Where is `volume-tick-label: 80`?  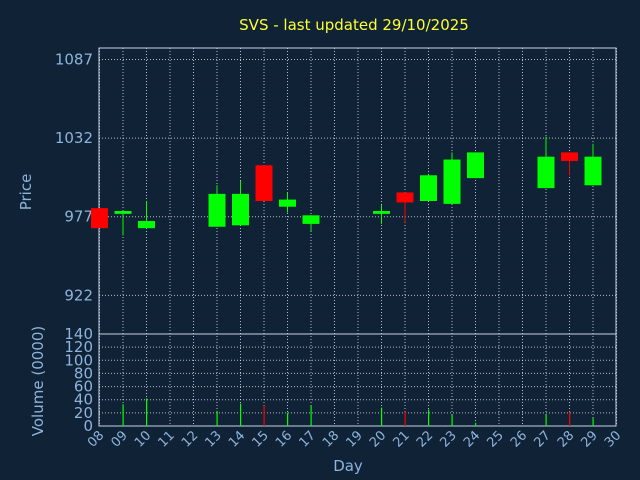
volume-tick-label: 80 is located at coordinates (83, 373).